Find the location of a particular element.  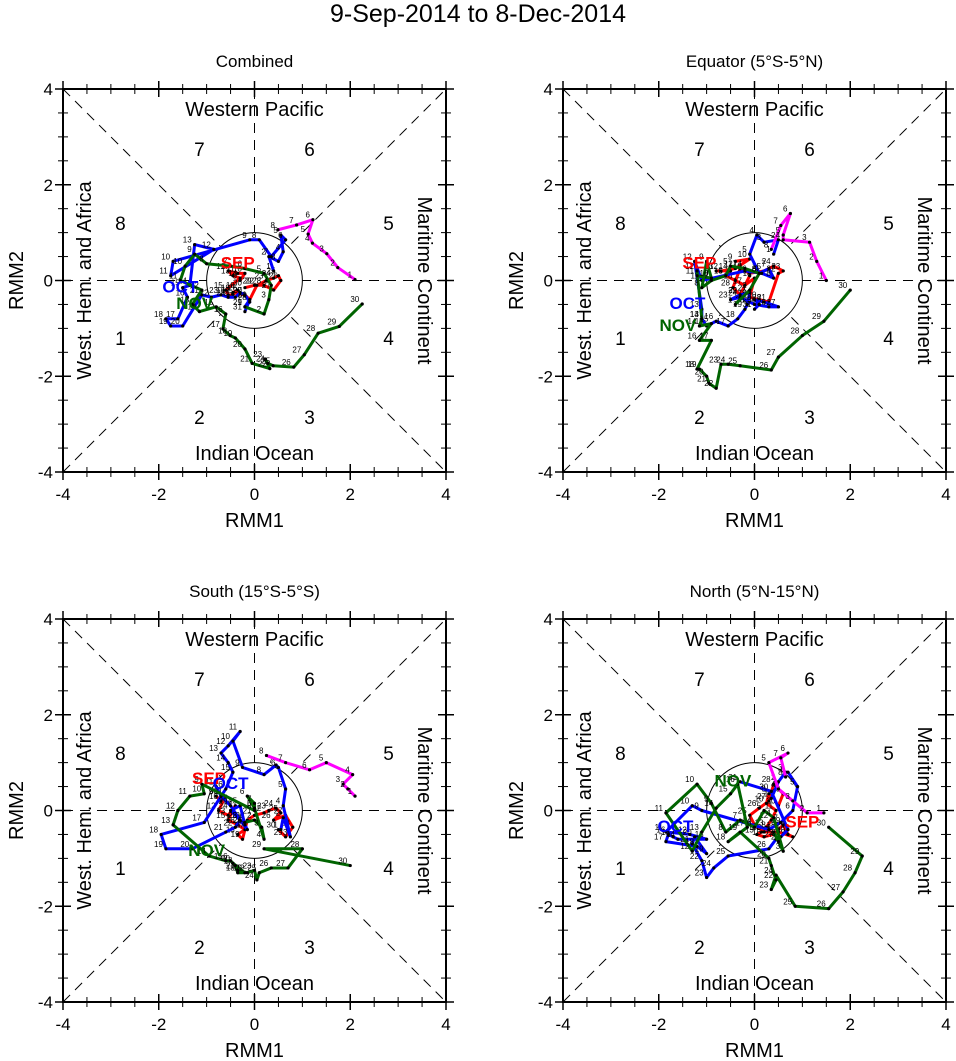

region-label-top: Western Pacific is located at coordinates (254, 640).